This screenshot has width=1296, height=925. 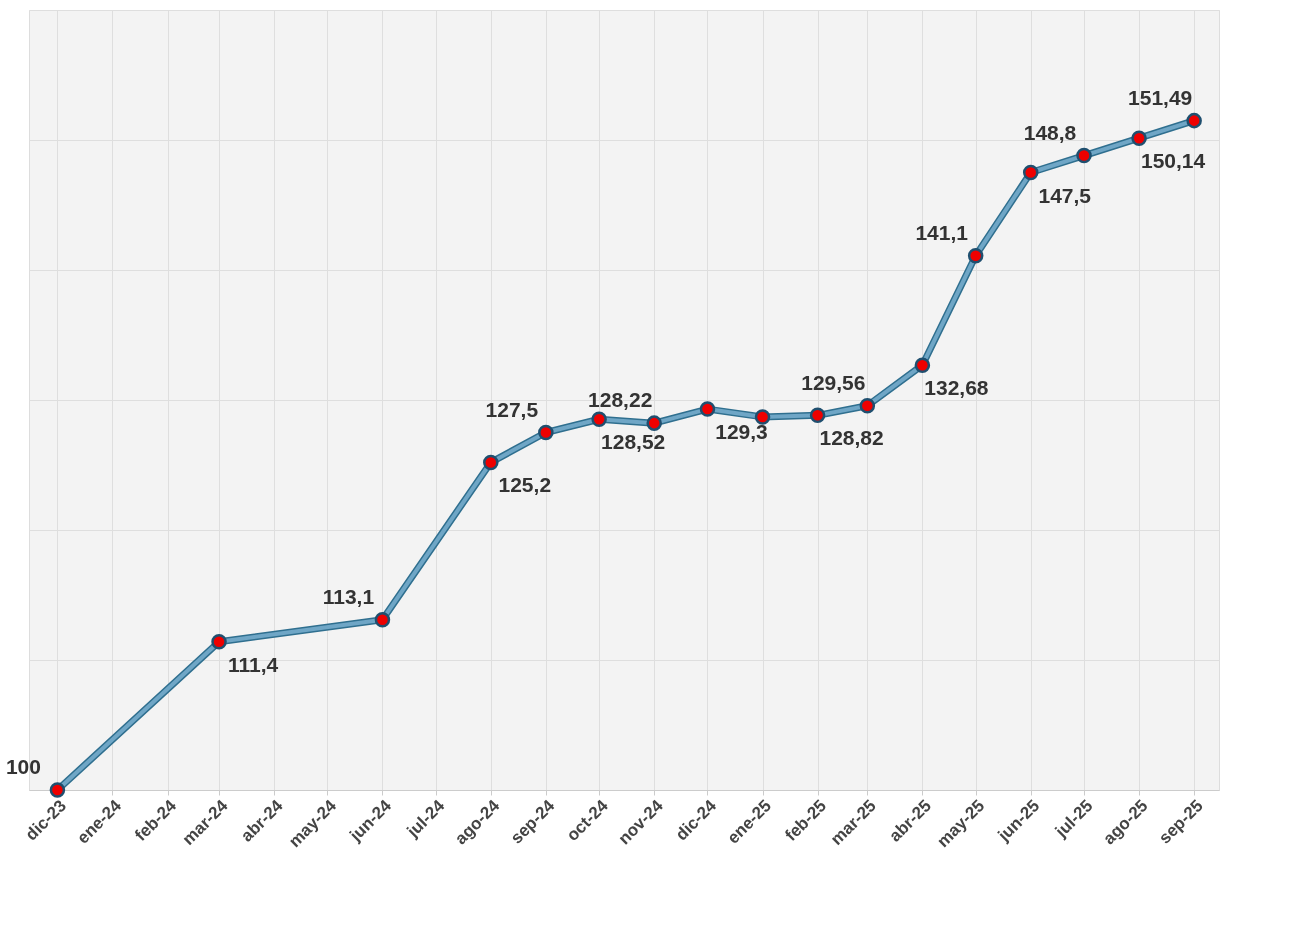 What do you see at coordinates (512, 409) in the screenshot?
I see `data-label: 127,5` at bounding box center [512, 409].